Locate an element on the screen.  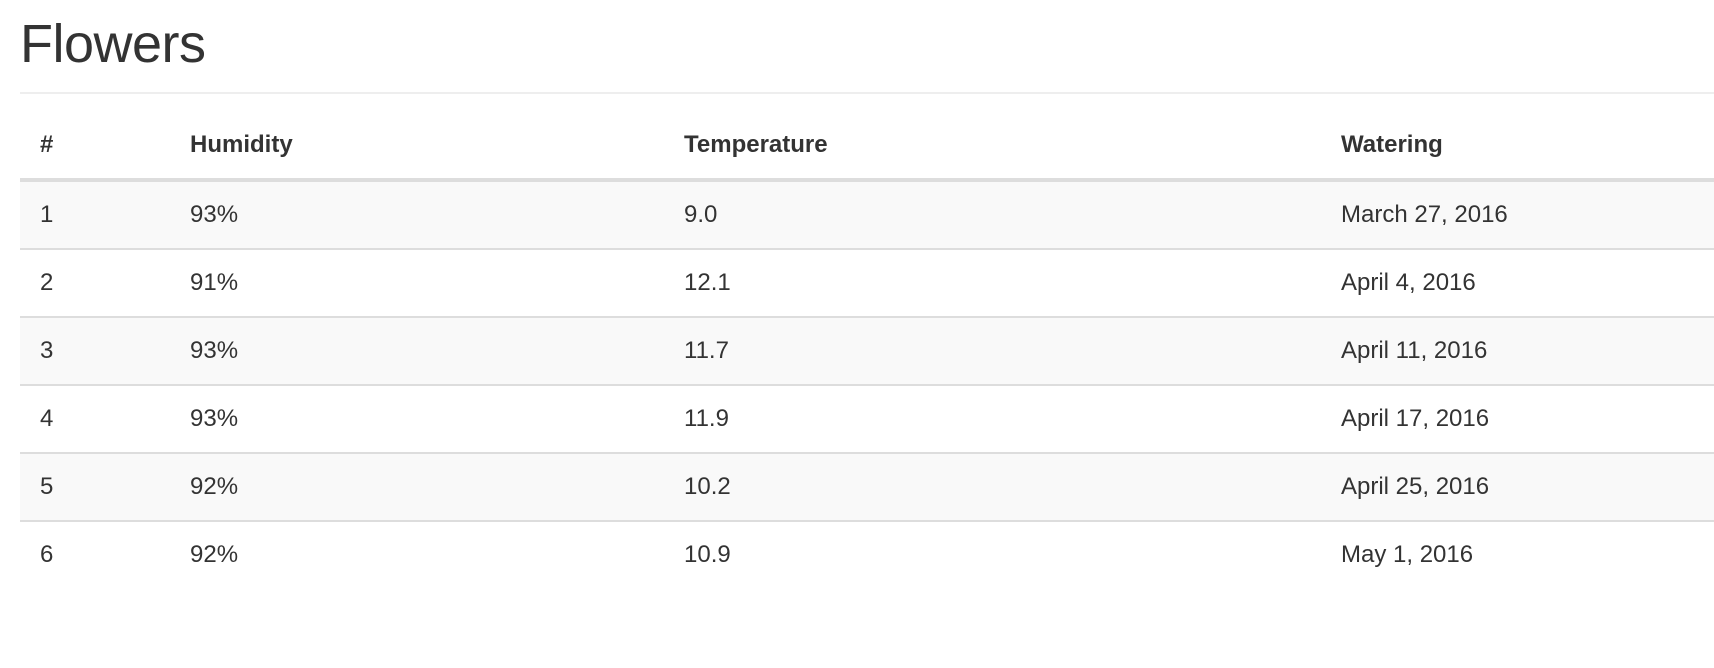
table-header: # Humidity Temperature Watering is located at coordinates (867, 147).